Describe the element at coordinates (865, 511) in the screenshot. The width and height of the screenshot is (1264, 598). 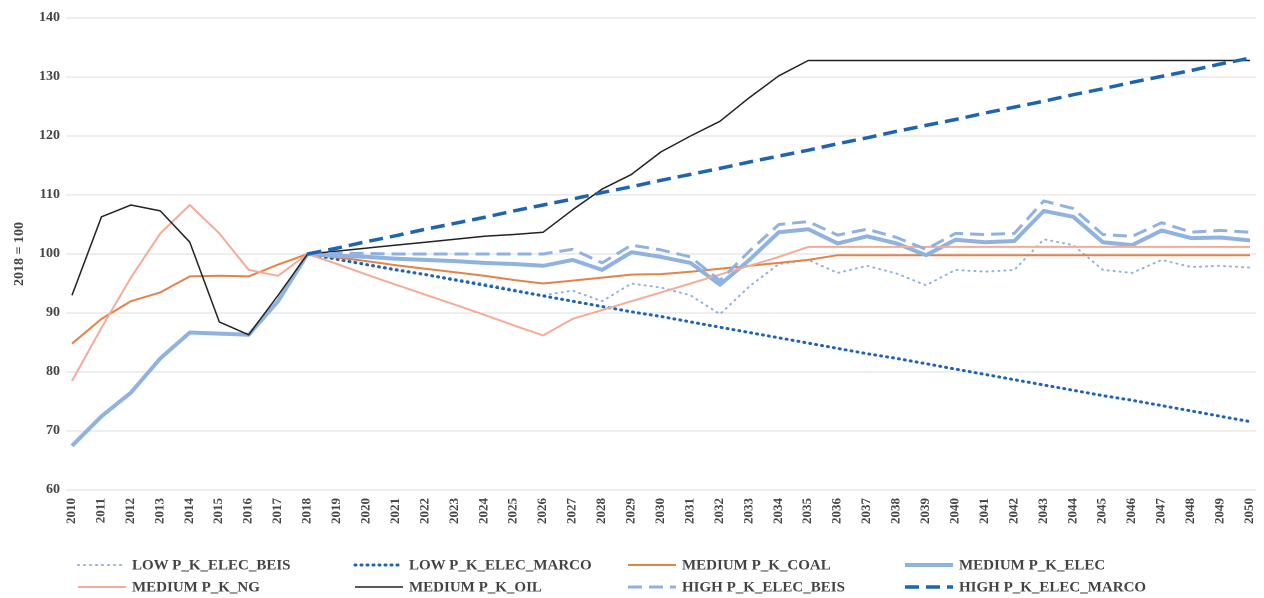
I see `x-tick-label: 2037` at that location.